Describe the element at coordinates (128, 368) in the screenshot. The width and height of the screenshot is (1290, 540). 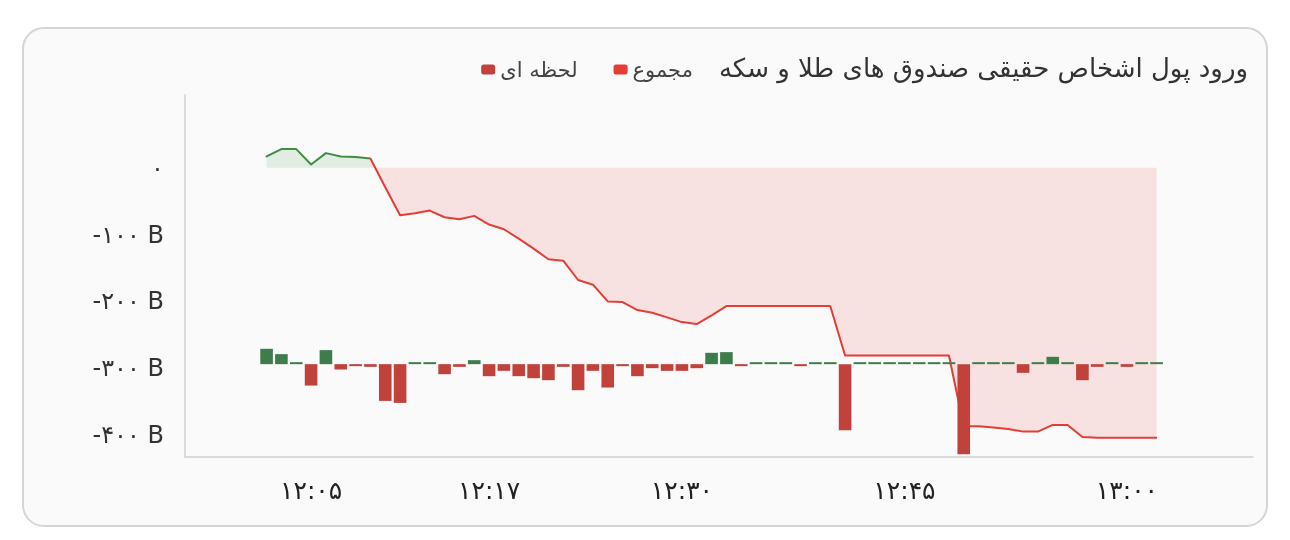
I see `y-tick-label: -۳۰۰ B` at that location.